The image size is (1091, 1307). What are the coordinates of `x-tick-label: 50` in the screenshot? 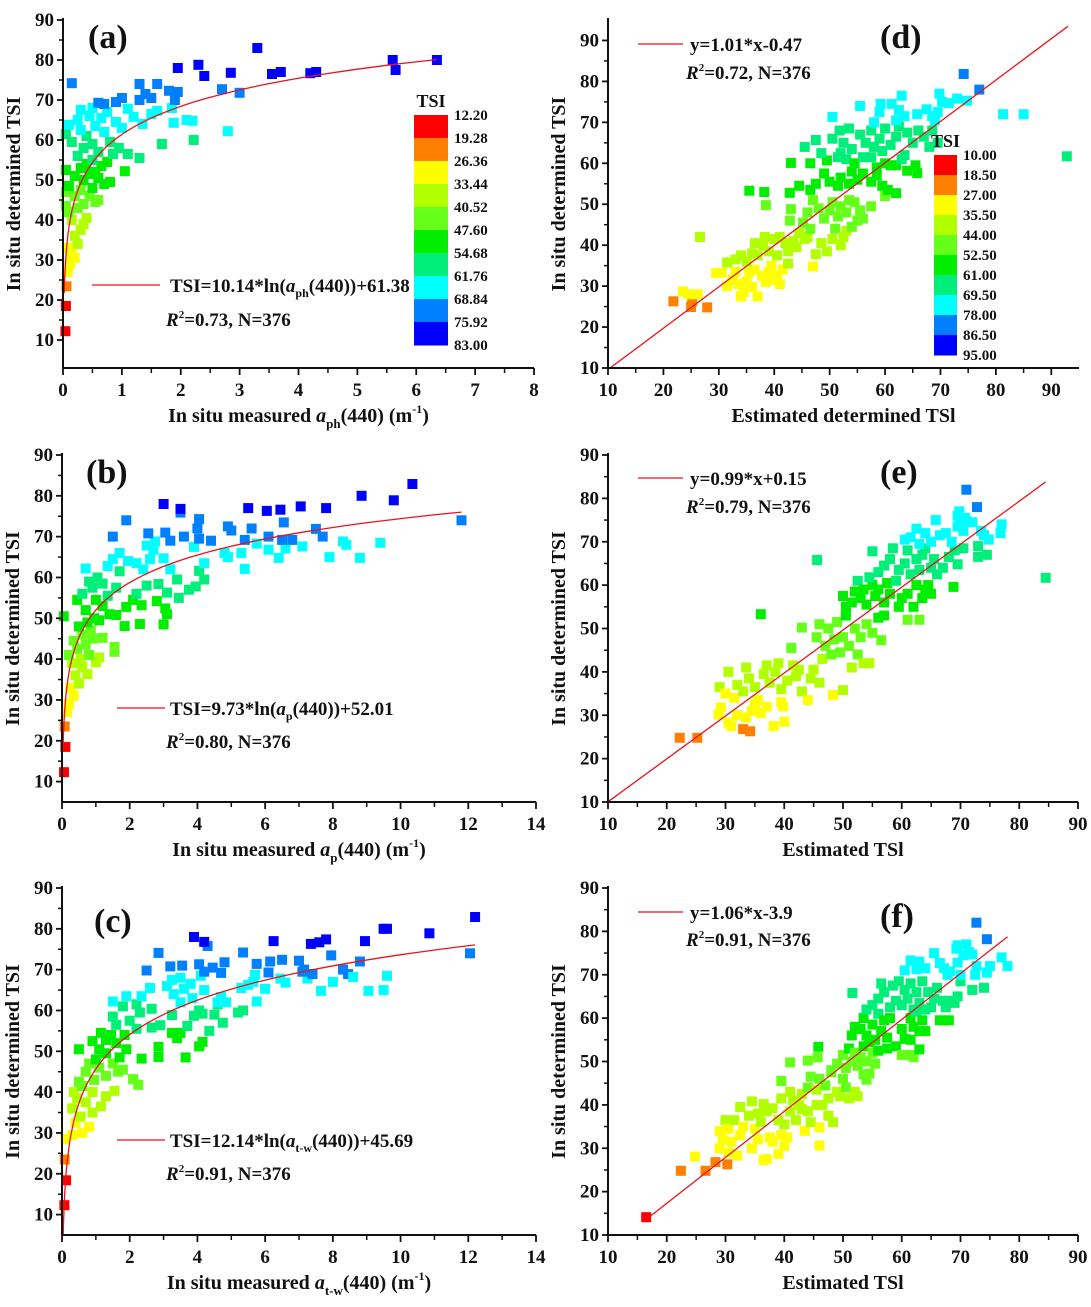 It's located at (843, 1257).